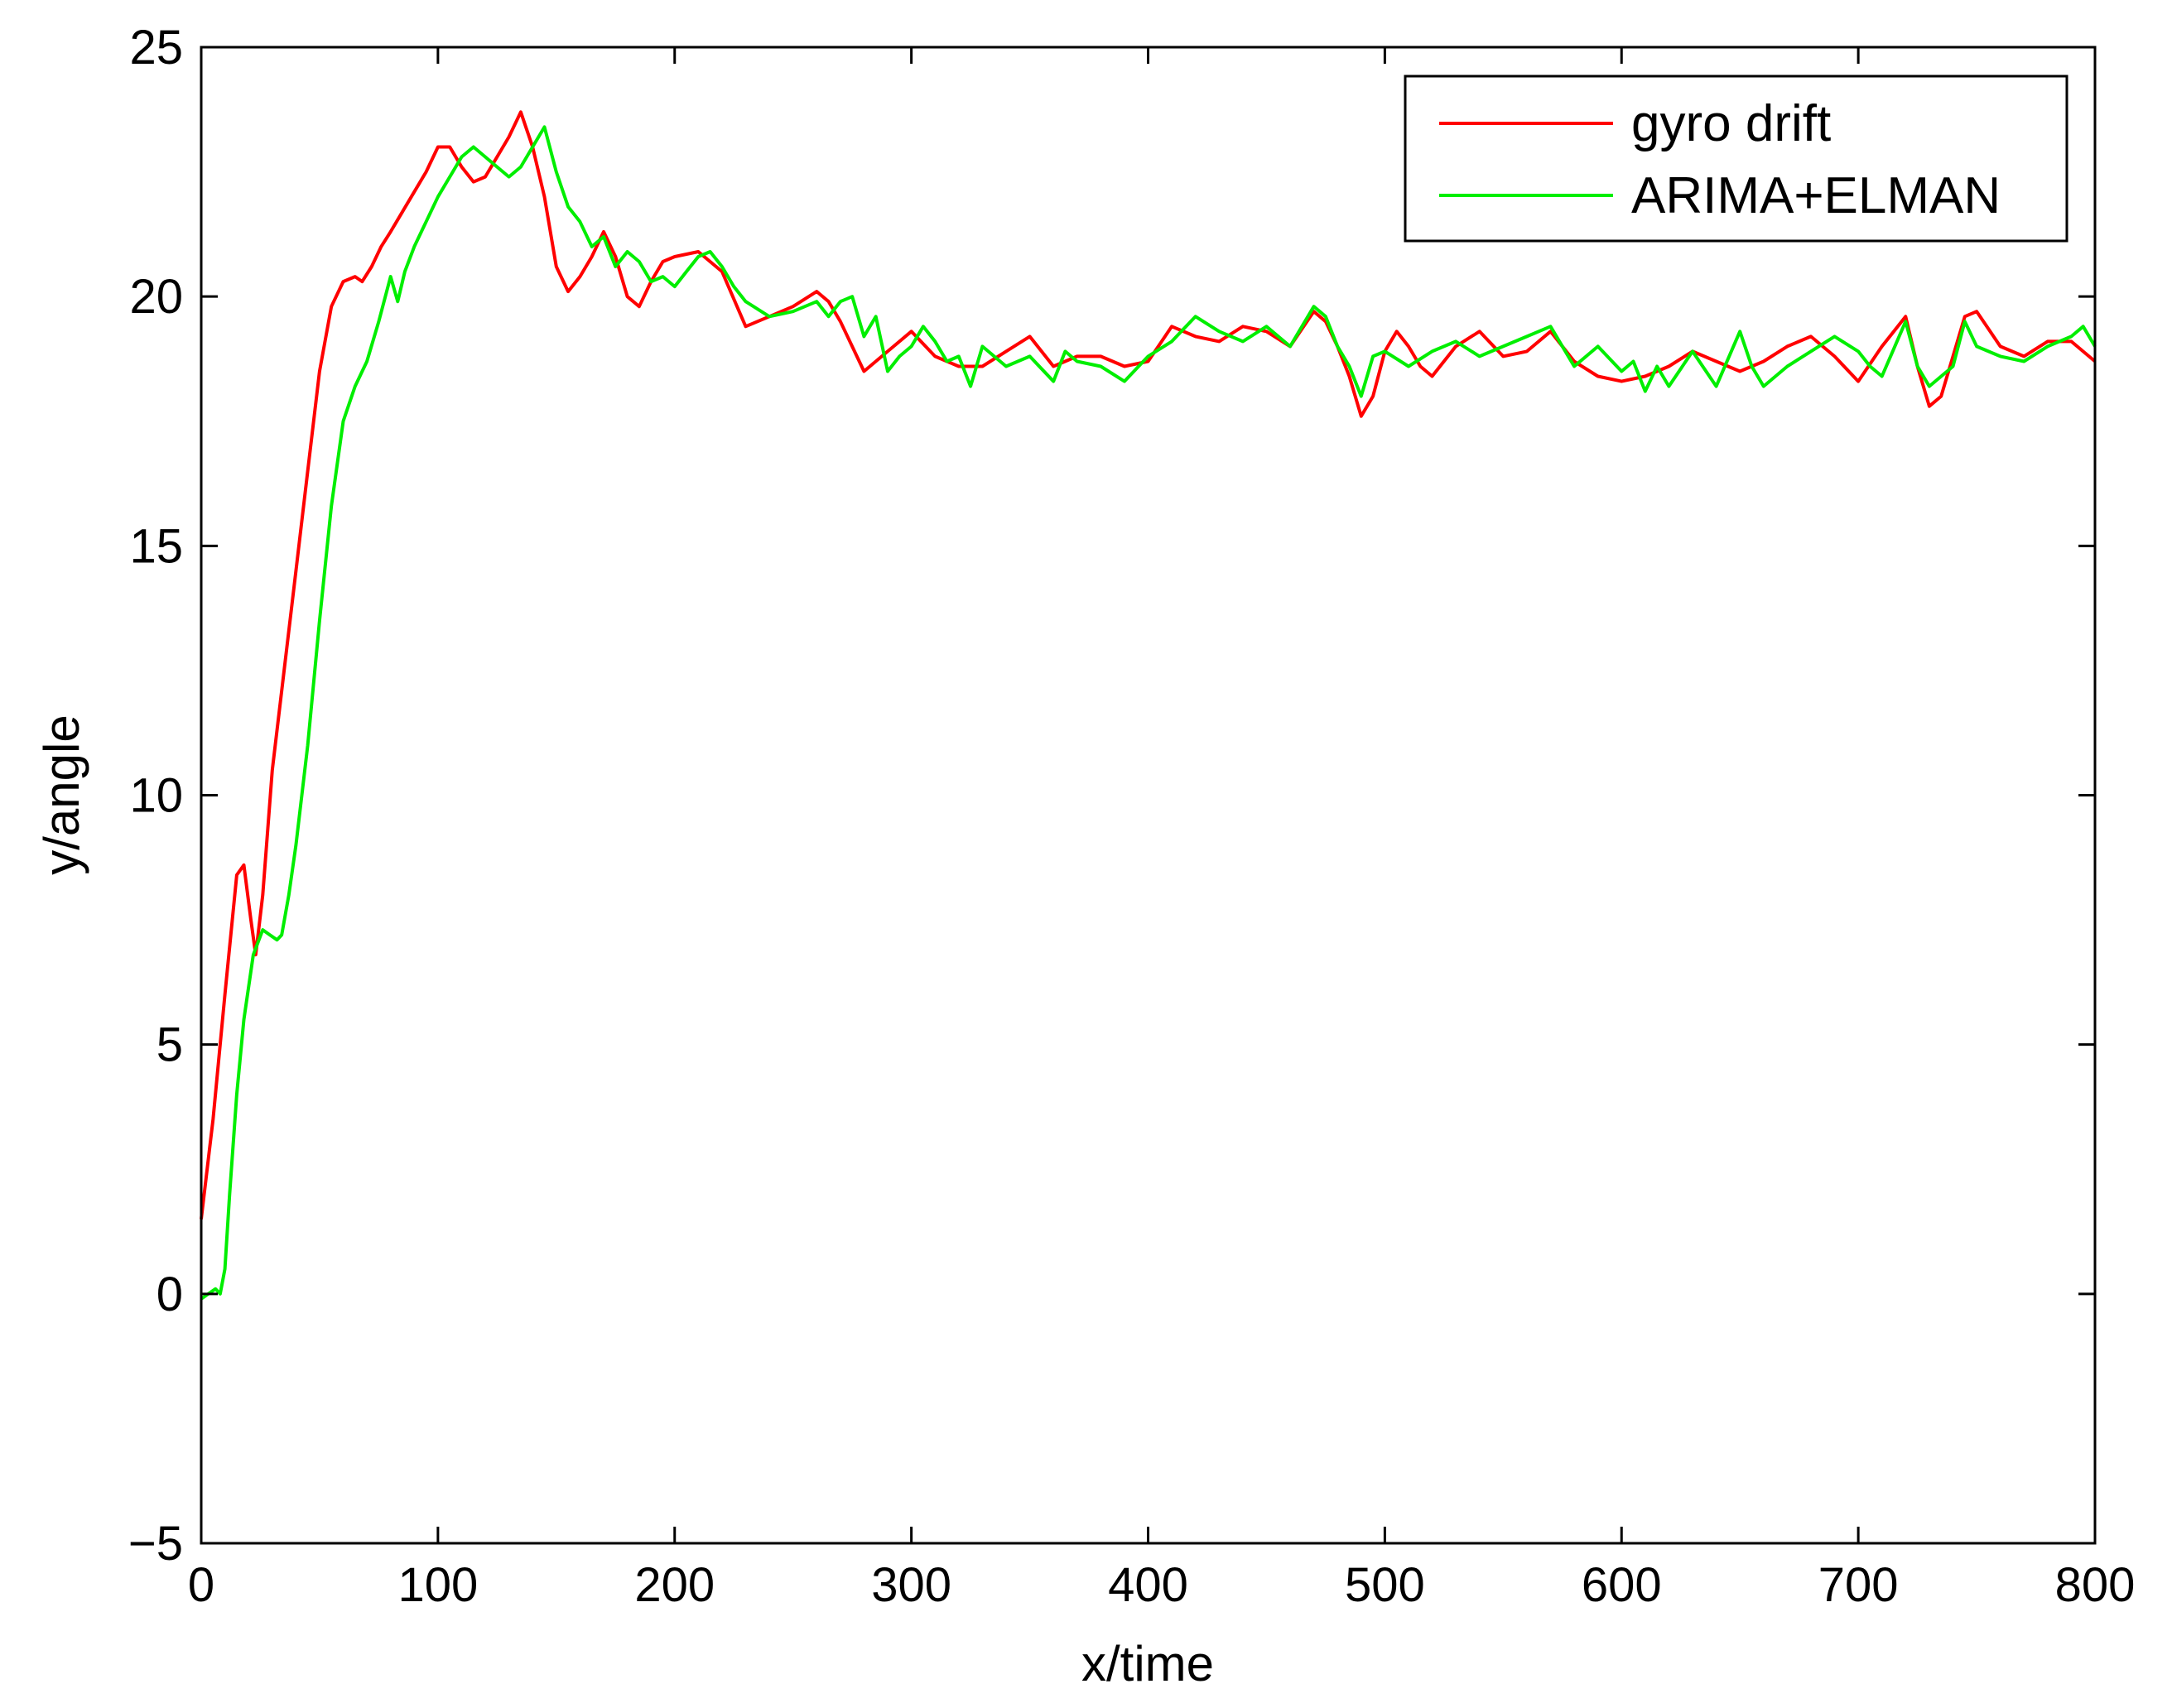 The width and height of the screenshot is (2172, 1708). What do you see at coordinates (1147, 1663) in the screenshot?
I see `x-axis-label: x/time` at bounding box center [1147, 1663].